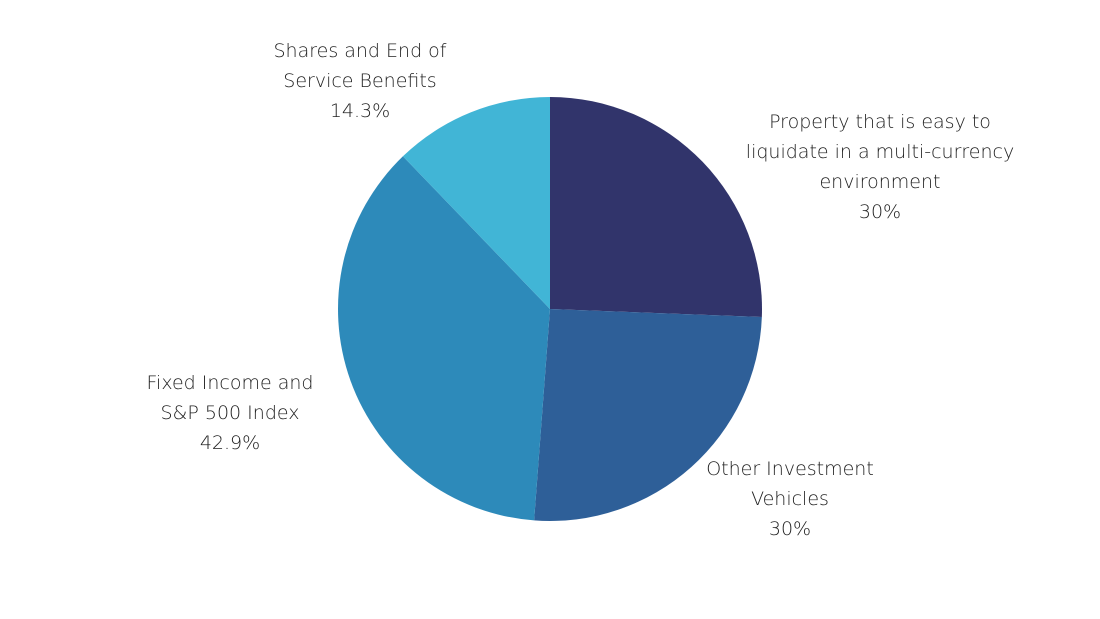  Describe the element at coordinates (880, 122) in the screenshot. I see `slice-label-line: Property that is easy to` at that location.